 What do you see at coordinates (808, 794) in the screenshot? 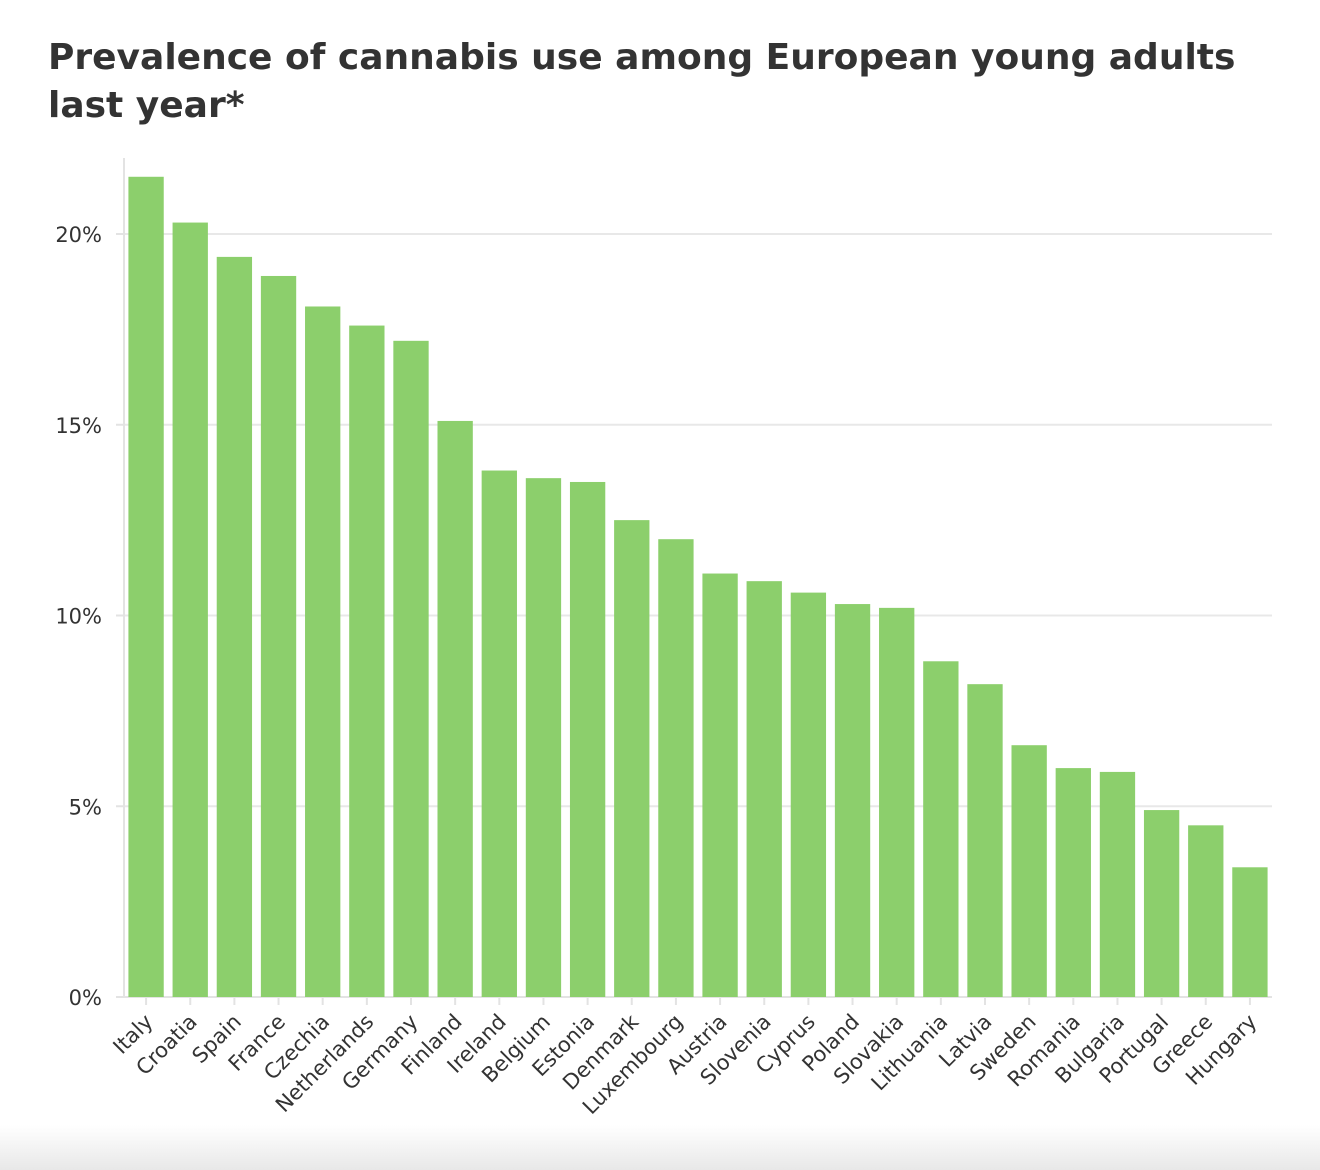
I see `bar-cyprus` at bounding box center [808, 794].